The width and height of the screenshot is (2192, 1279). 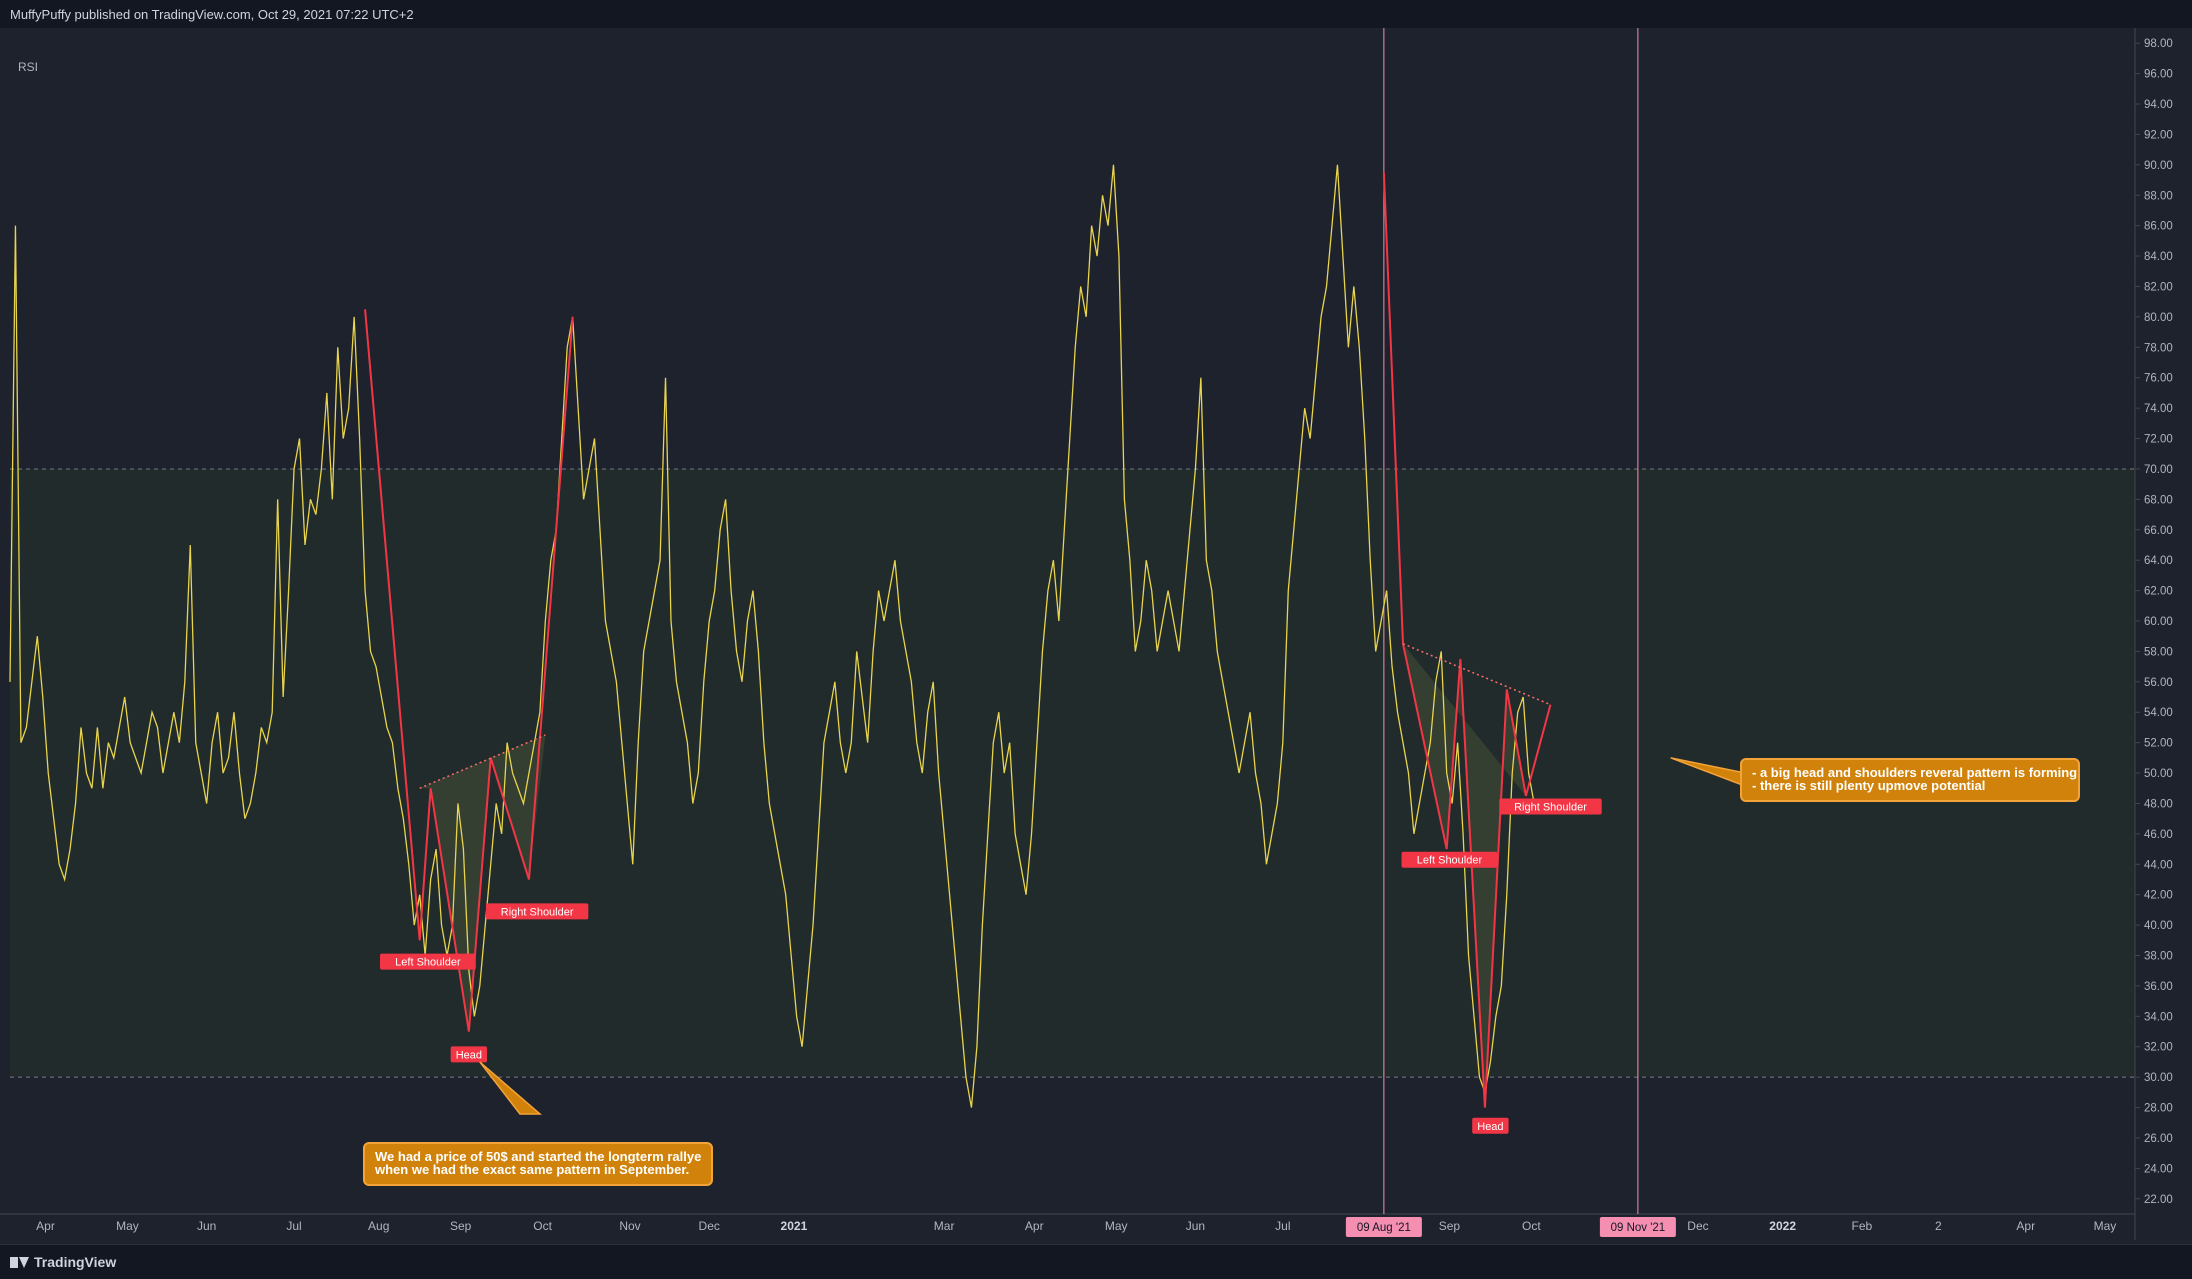 I want to click on date-marker-label: 09 Aug '21, so click(x=1384, y=1228).